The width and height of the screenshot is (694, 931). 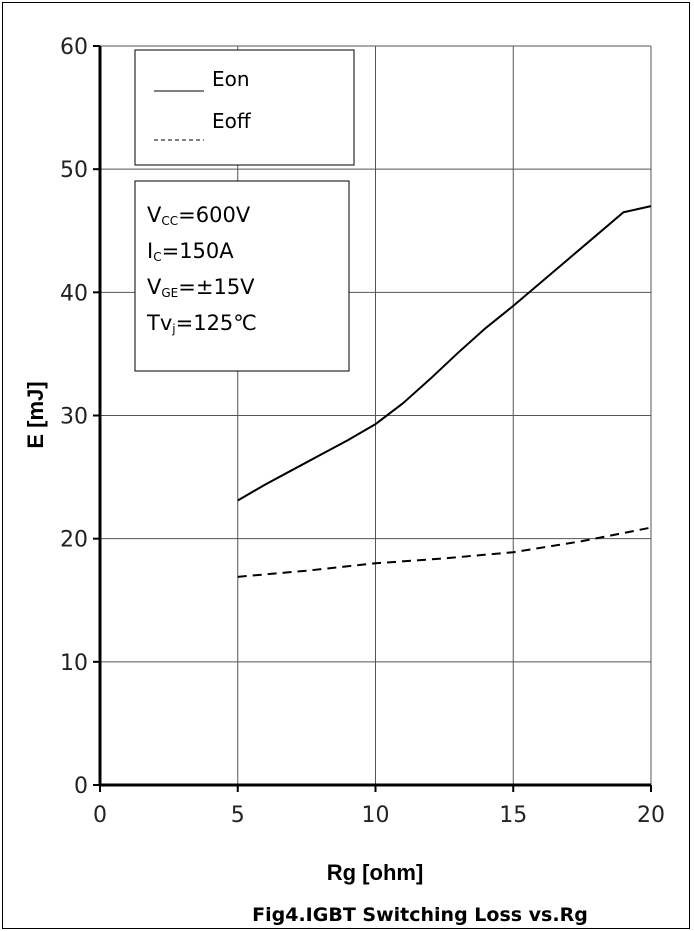 What do you see at coordinates (444, 552) in the screenshot?
I see `series-eoff-line` at bounding box center [444, 552].